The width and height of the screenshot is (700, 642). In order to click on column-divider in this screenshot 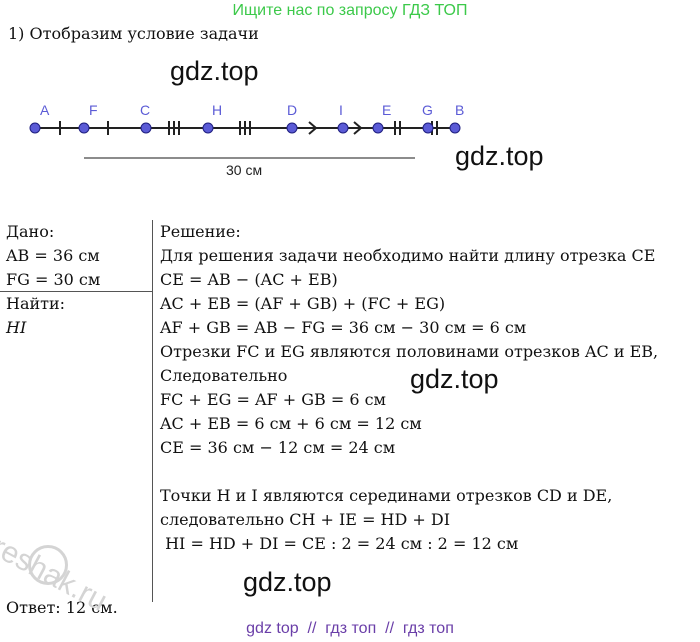, I will do `click(152, 411)`.